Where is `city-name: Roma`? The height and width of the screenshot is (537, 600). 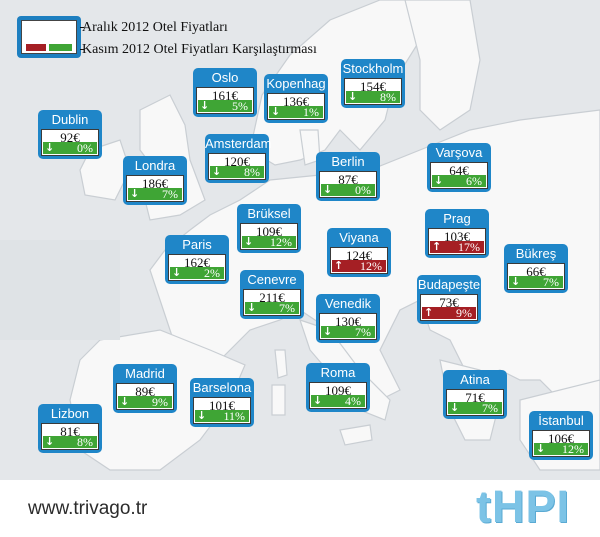
city-name: Roma is located at coordinates (338, 372).